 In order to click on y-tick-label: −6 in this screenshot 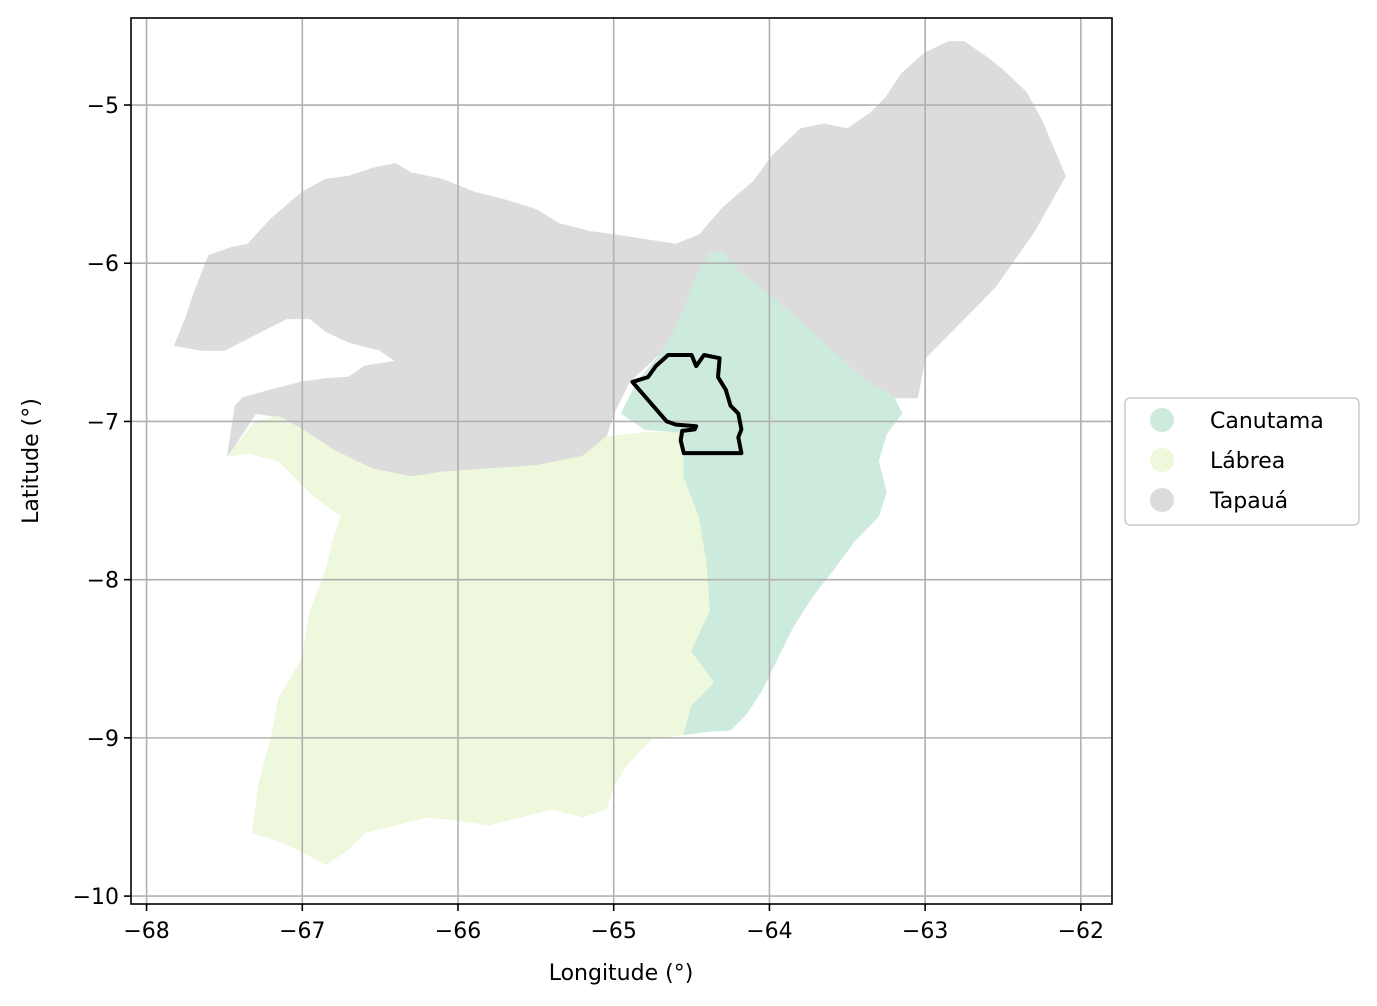, I will do `click(103, 264)`.